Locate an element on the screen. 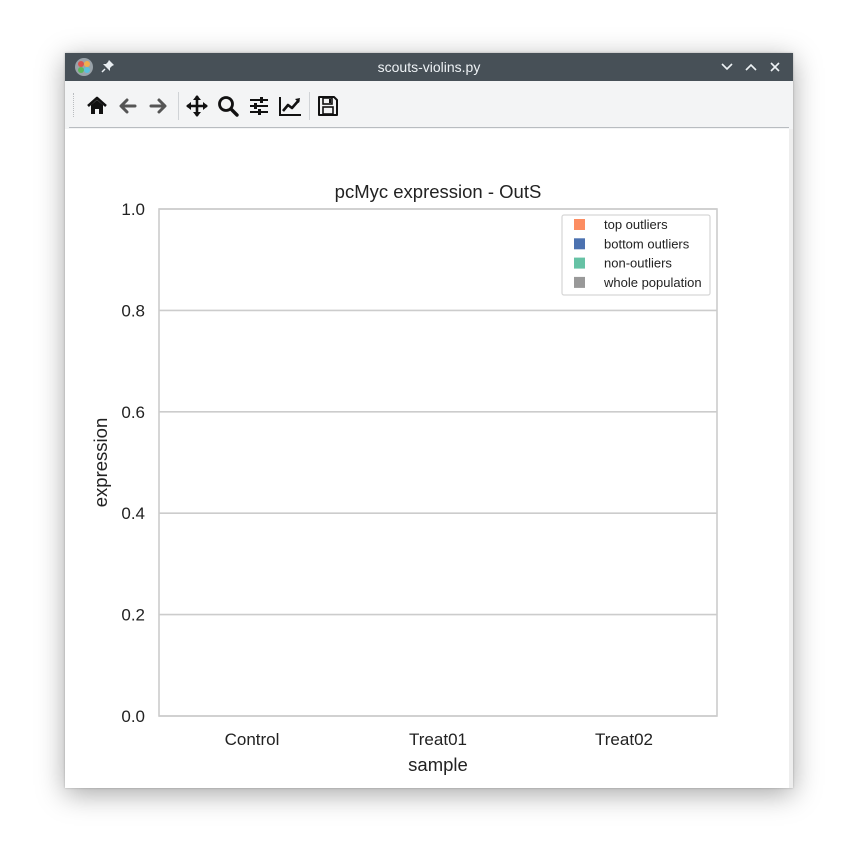 Image resolution: width=858 pixels, height=866 pixels. y-tick-label: 0.2 is located at coordinates (133, 615).